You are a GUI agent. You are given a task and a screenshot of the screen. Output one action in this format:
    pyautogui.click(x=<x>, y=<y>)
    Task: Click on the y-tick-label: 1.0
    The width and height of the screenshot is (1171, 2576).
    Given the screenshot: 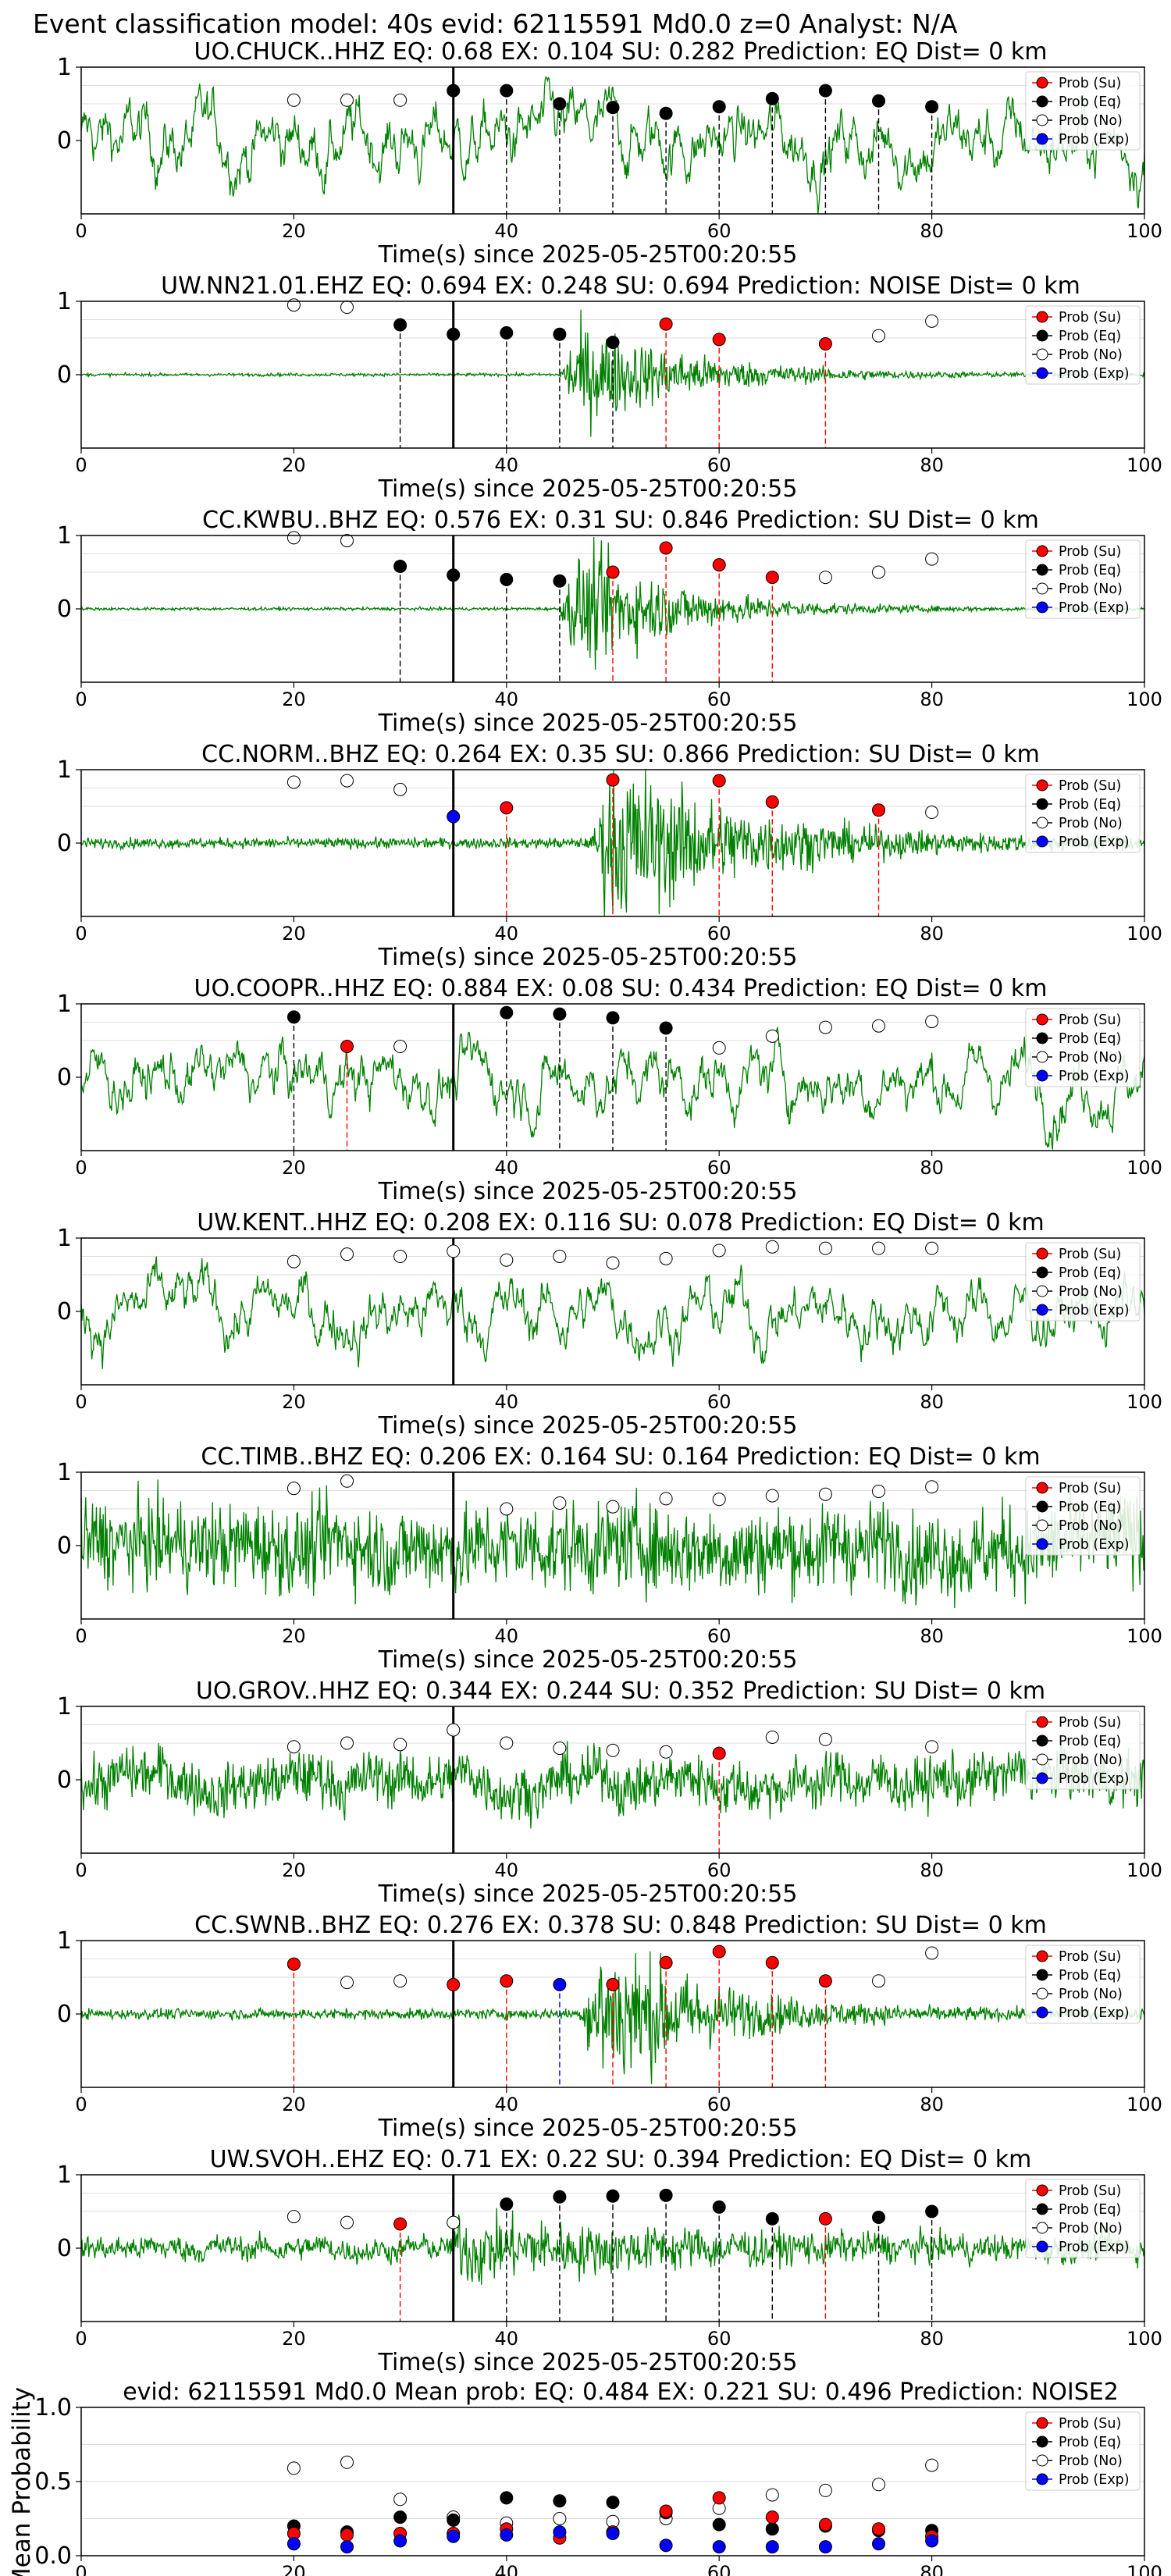 What is the action you would take?
    pyautogui.click(x=53, y=2407)
    